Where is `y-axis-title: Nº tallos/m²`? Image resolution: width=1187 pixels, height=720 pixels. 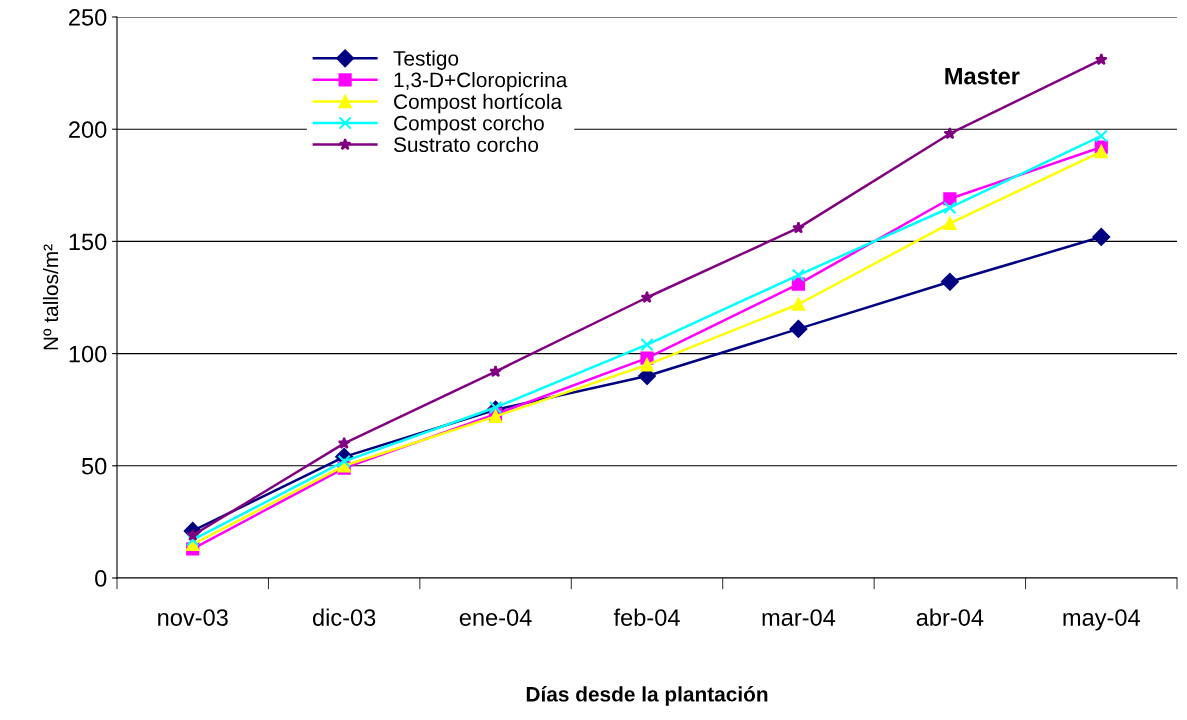
y-axis-title: Nº tallos/m² is located at coordinates (50, 297).